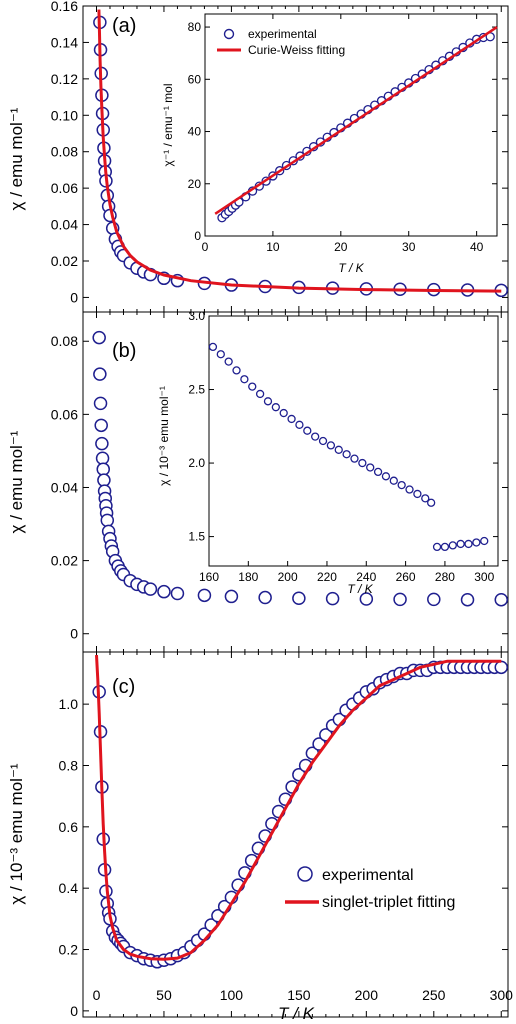  What do you see at coordinates (356, 120) in the screenshot?
I see `inset-fit-line` at bounding box center [356, 120].